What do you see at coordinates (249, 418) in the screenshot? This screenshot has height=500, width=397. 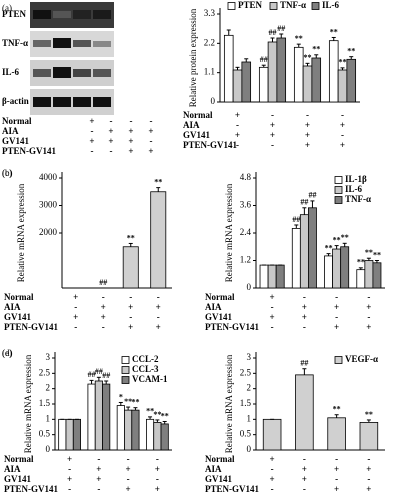 I see `y-tick-label: 1` at bounding box center [249, 418].